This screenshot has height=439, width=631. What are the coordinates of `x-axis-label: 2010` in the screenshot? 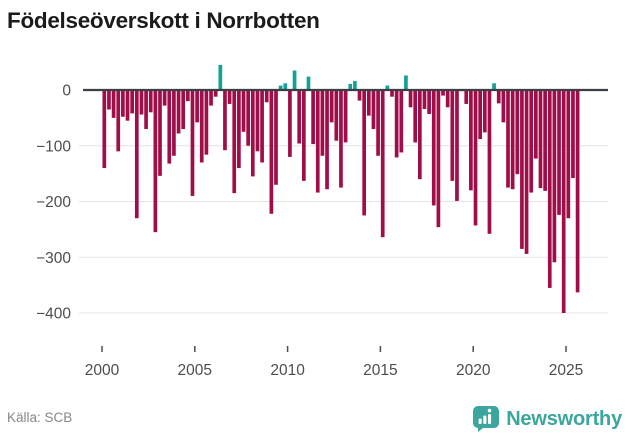 It's located at (287, 370).